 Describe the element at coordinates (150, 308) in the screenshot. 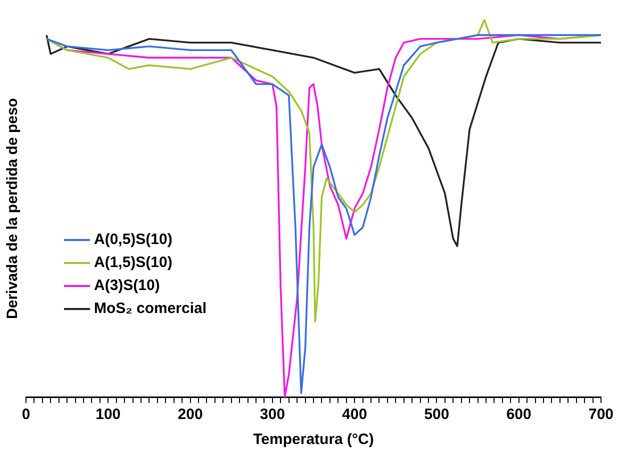

I see `legend-label: MoS₂ comercial` at that location.